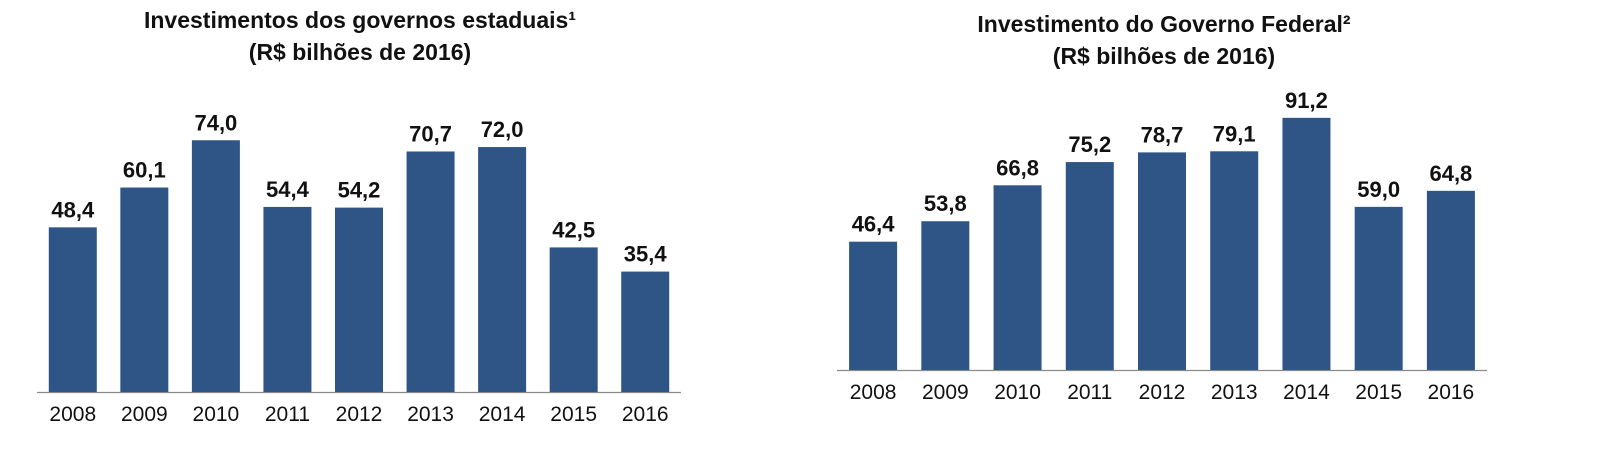 This screenshot has height=457, width=1600. What do you see at coordinates (359, 190) in the screenshot?
I see `data-label-2012: 54,2` at bounding box center [359, 190].